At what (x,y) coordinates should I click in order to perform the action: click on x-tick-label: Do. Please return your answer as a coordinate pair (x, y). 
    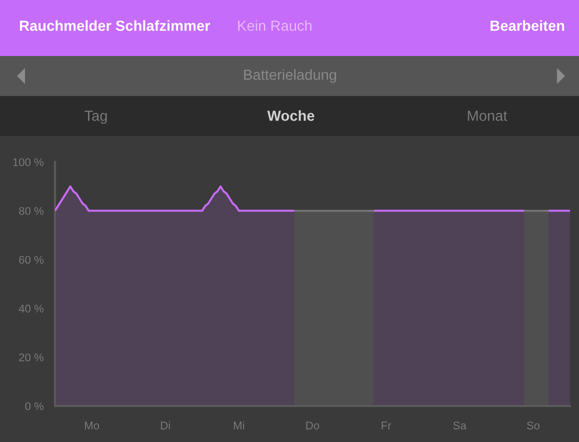
    Looking at the image, I should click on (313, 426).